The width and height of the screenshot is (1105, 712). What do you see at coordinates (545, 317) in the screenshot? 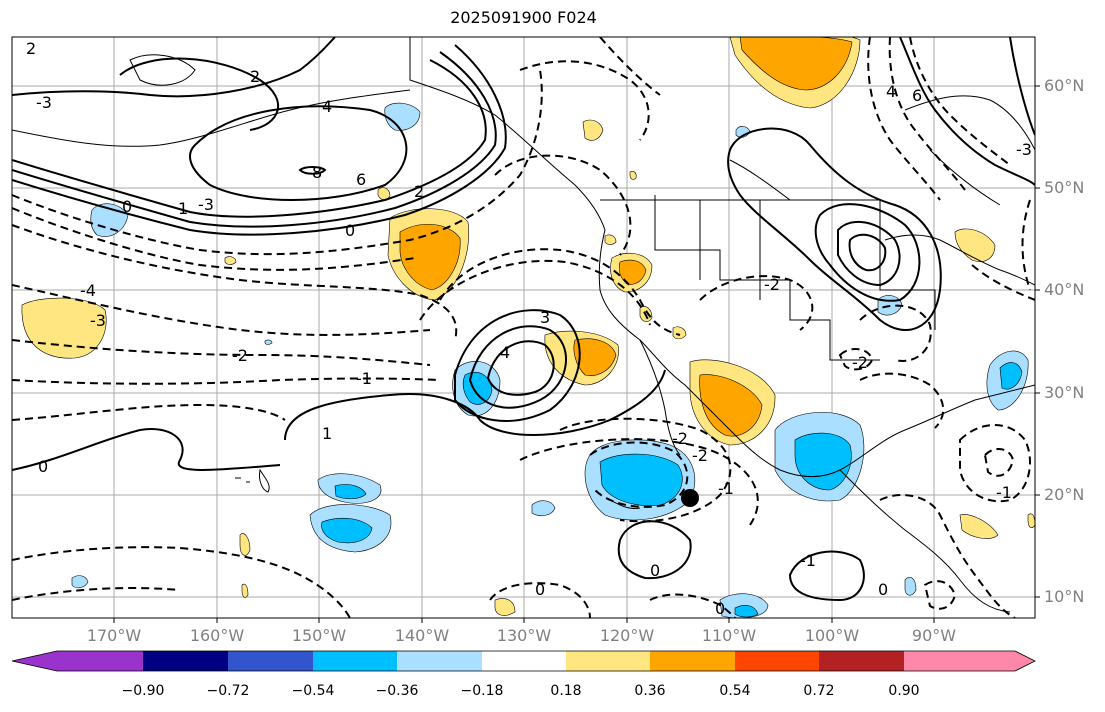
I see `contour-label: 3` at bounding box center [545, 317].